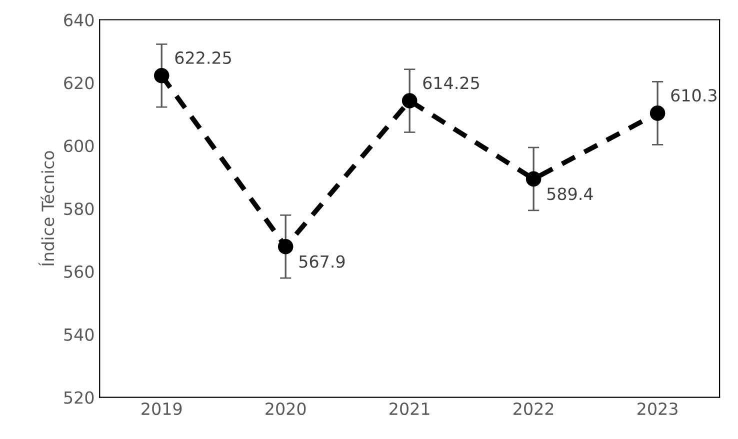 The width and height of the screenshot is (738, 439). I want to click on y-tick-label: 560, so click(79, 271).